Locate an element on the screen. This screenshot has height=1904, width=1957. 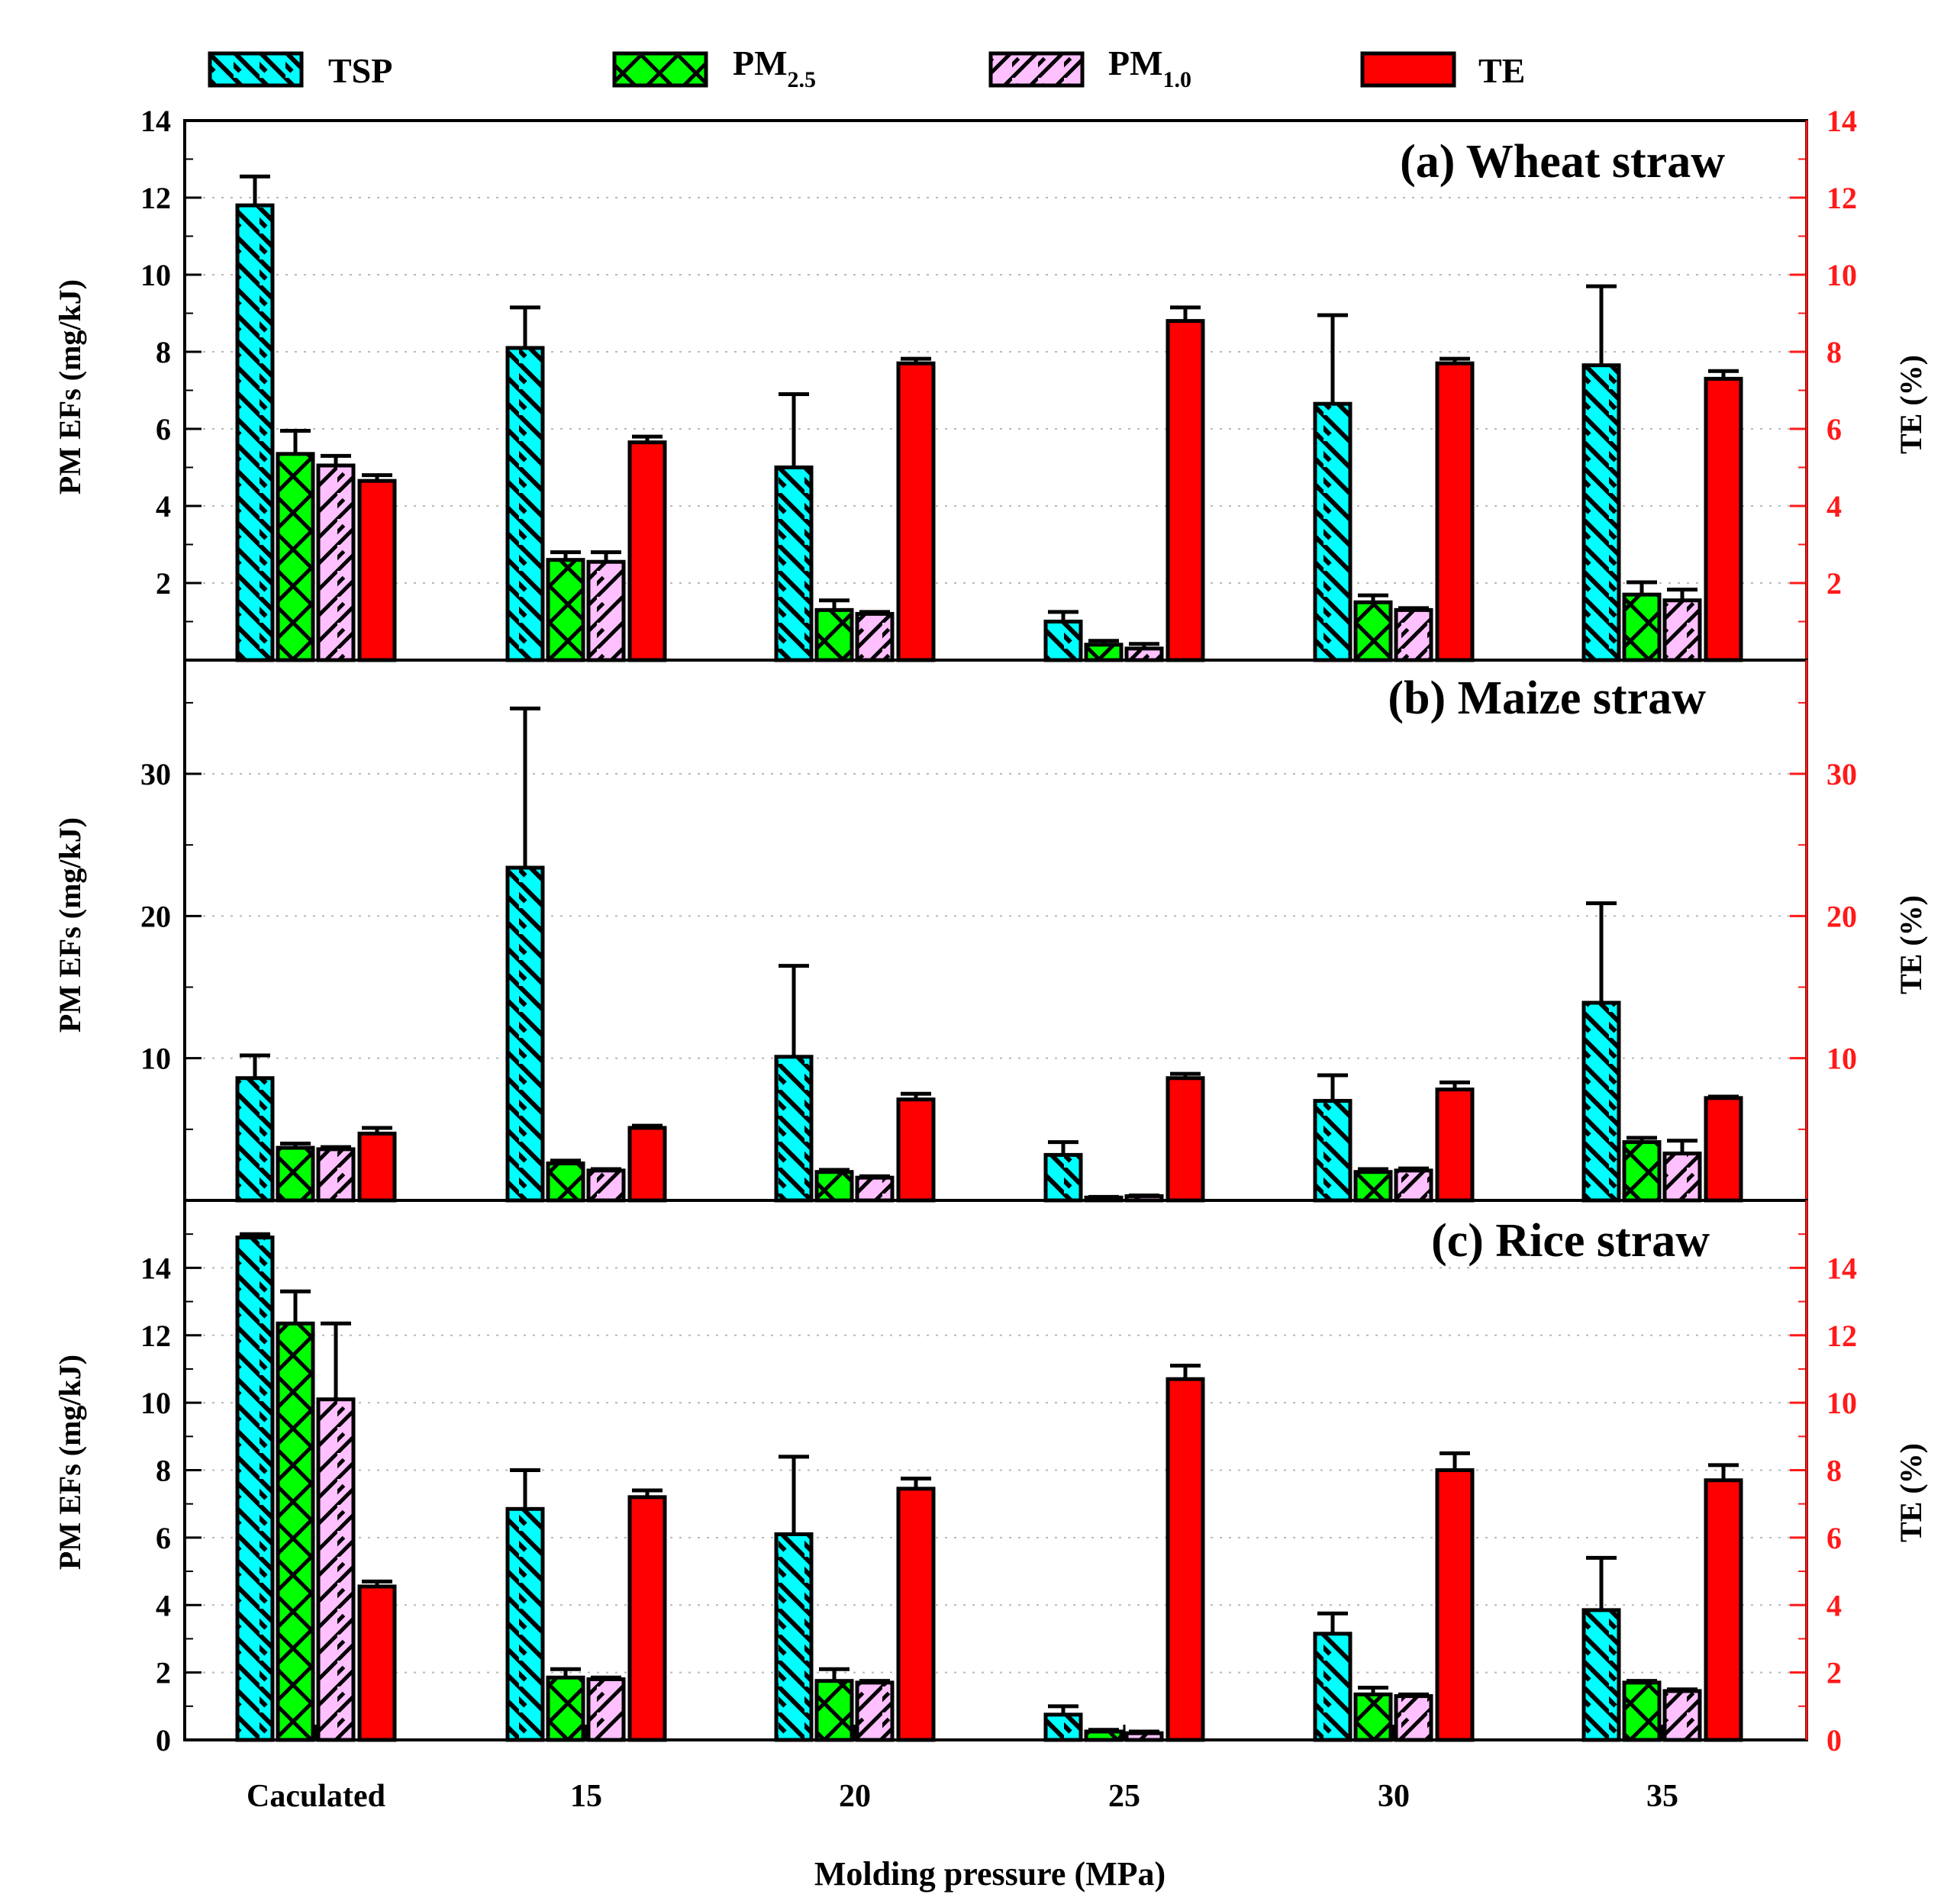
legend-label-pm25-main: PM is located at coordinates (761, 62).